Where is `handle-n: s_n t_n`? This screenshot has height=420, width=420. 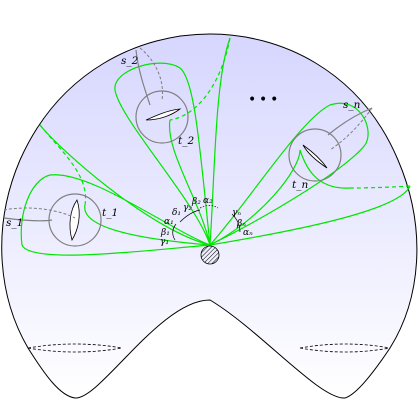 handle-n: s_n t_n is located at coordinates (330, 145).